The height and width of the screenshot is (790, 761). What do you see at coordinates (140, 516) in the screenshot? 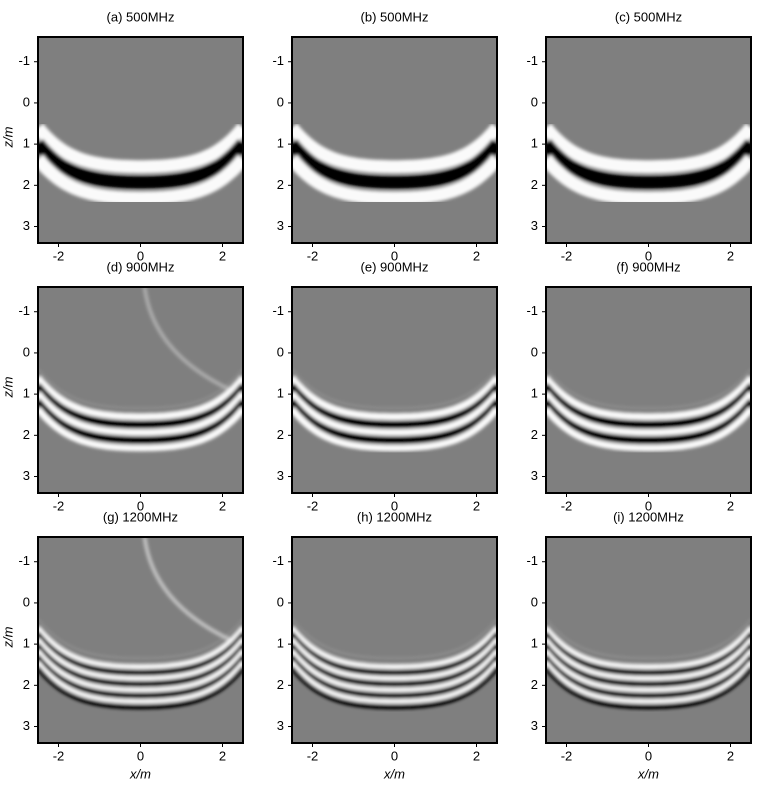
I see `panel-title: (g) 1200MHz` at bounding box center [140, 516].